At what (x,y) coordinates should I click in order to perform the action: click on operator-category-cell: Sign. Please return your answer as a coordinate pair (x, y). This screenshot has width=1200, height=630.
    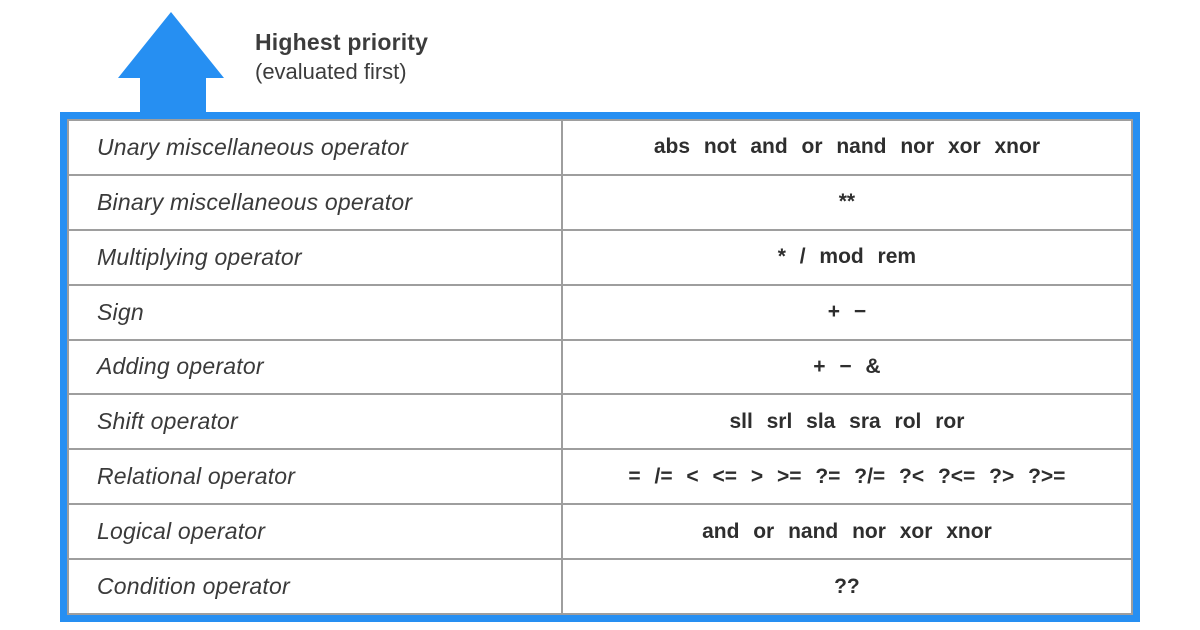
    Looking at the image, I should click on (315, 312).